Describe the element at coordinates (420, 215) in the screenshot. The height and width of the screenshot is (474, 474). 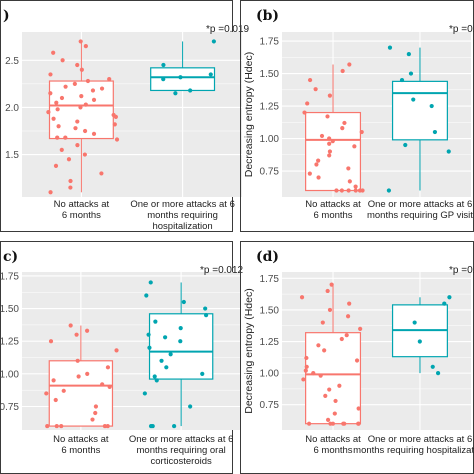
I see `x-category-line: months requiring GP visit` at that location.